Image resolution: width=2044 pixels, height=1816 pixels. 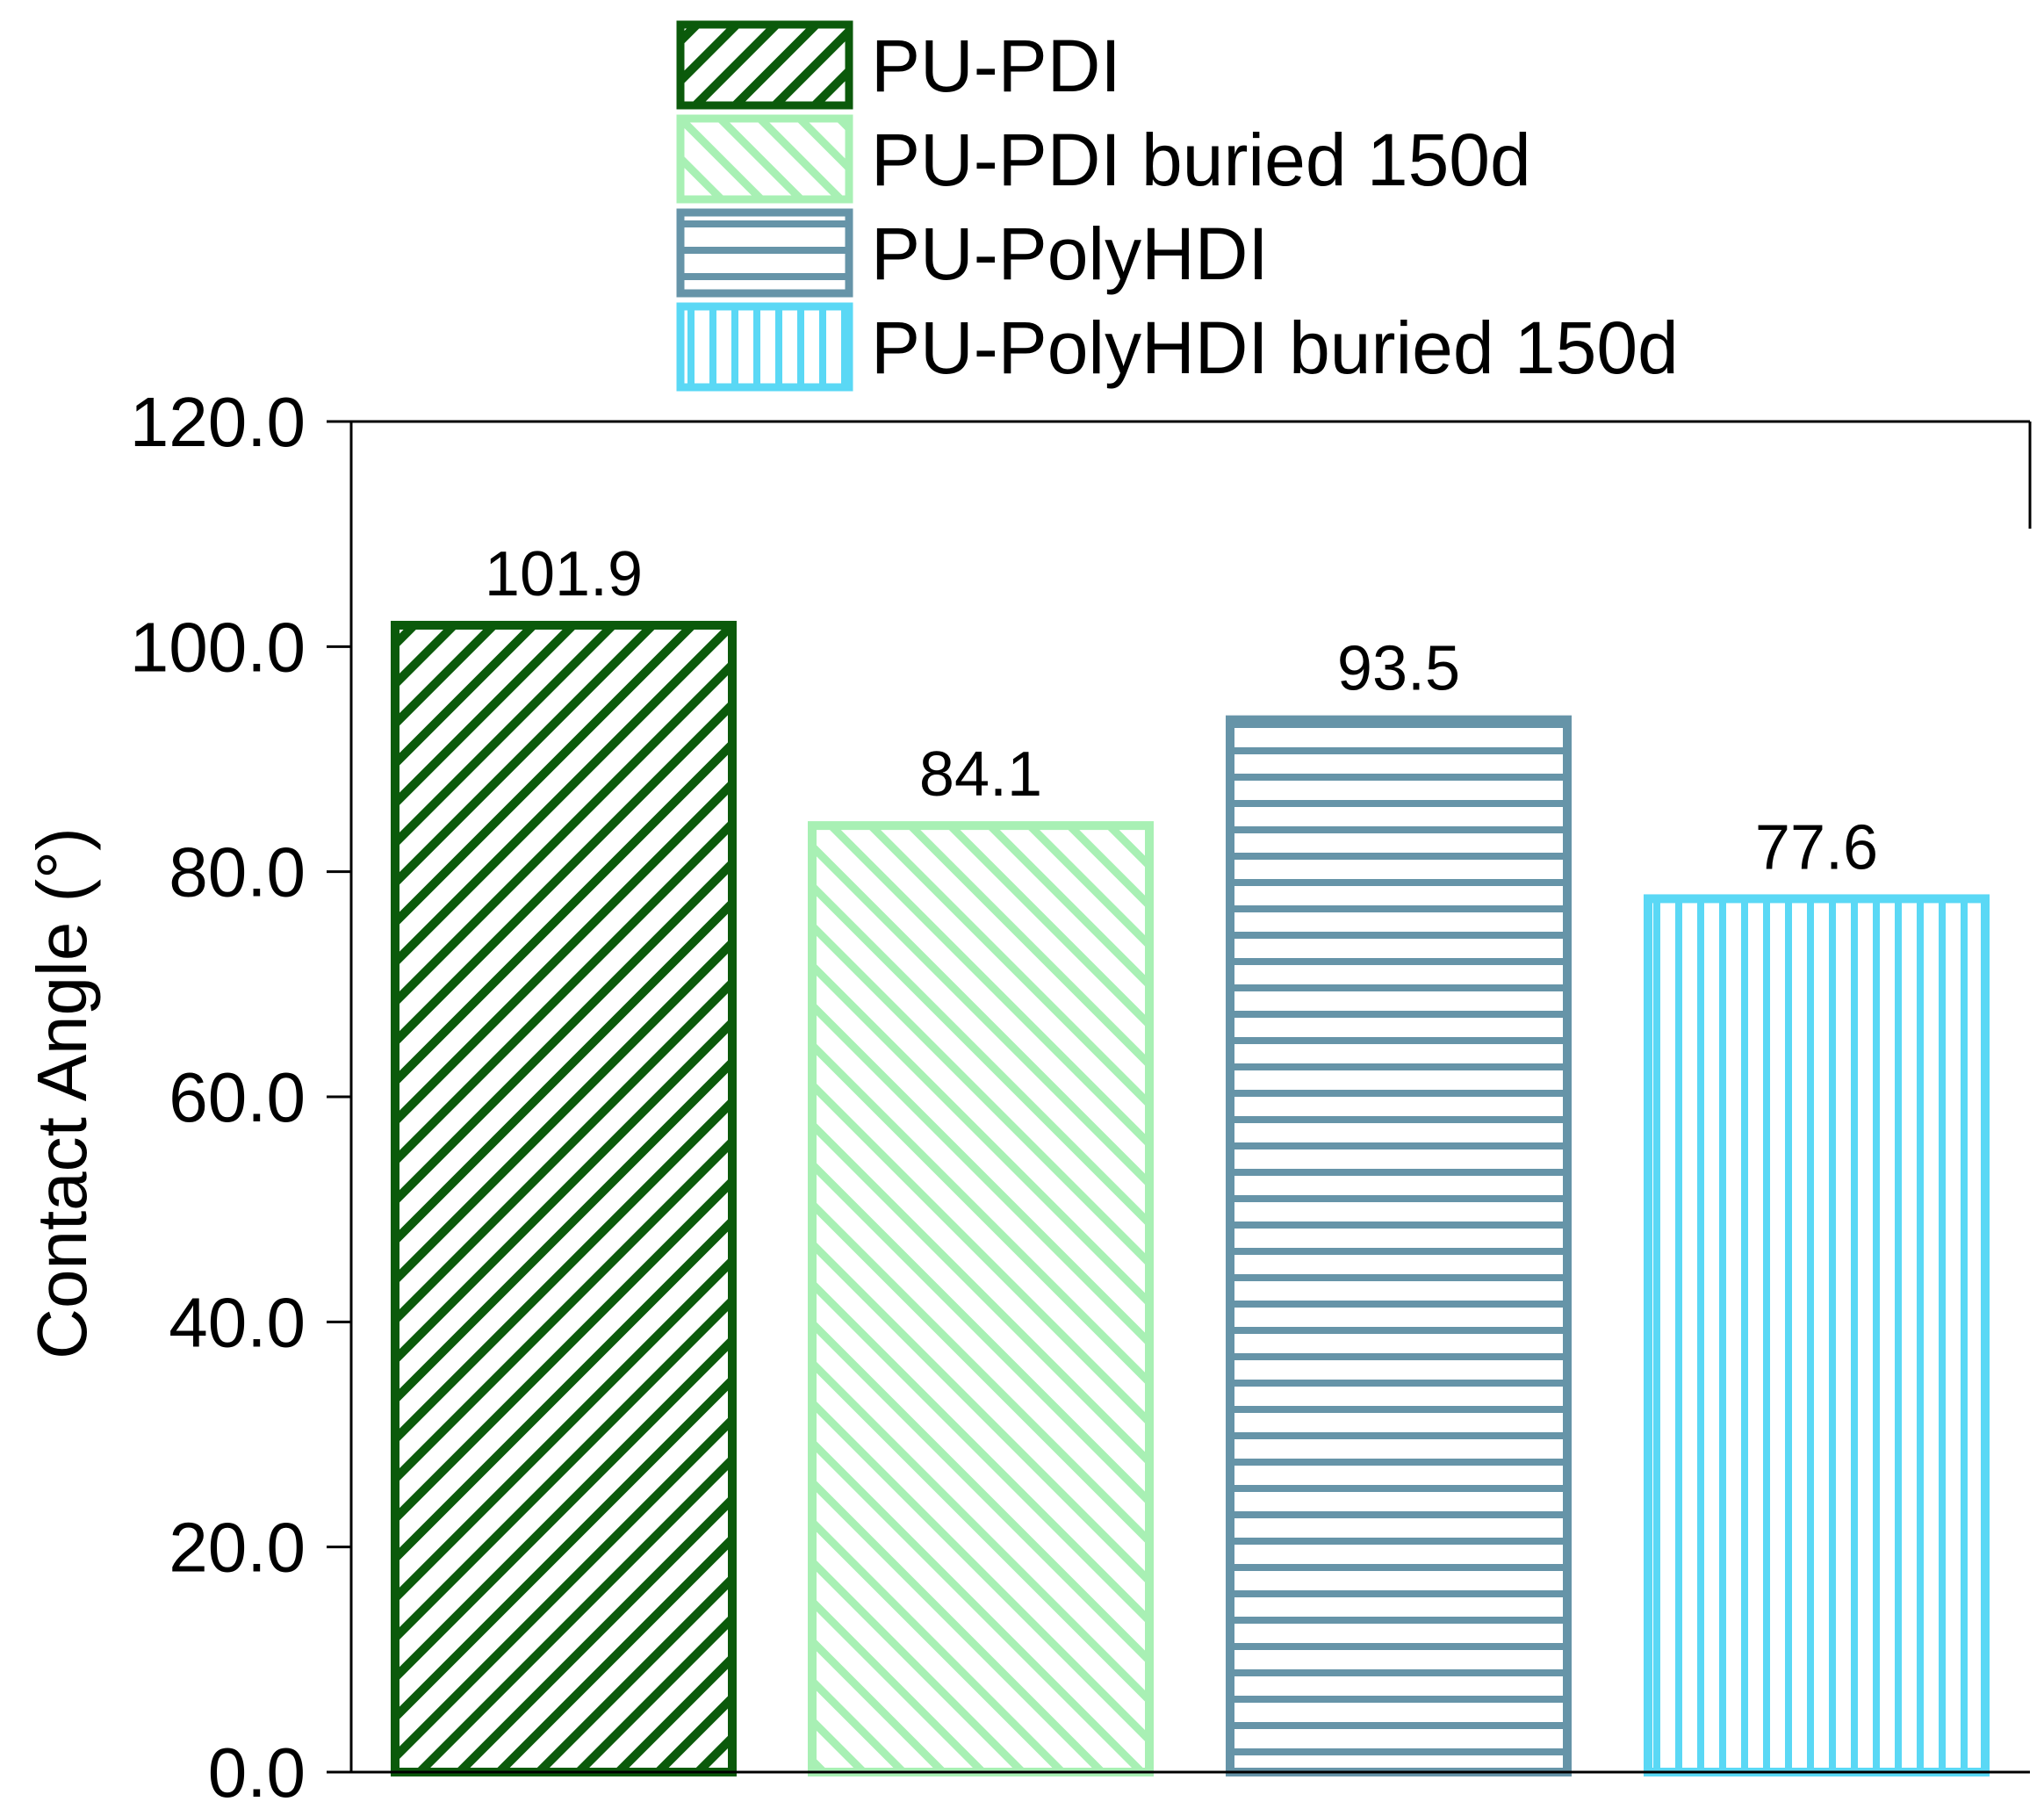 What do you see at coordinates (218, 422) in the screenshot?
I see `y-tick-label: 120.0` at bounding box center [218, 422].